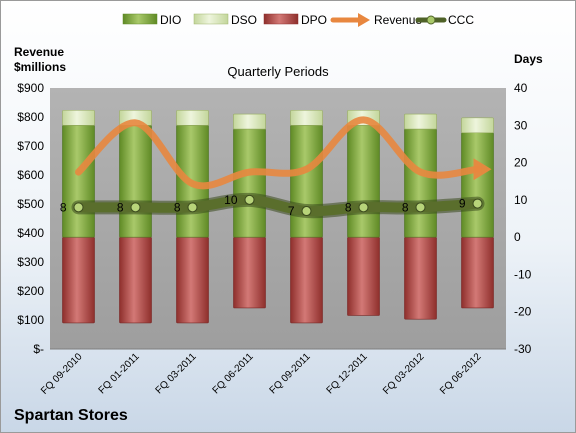 This screenshot has width=576, height=433. What do you see at coordinates (461, 20) in the screenshot?
I see `legend-ccc-label: CCC` at bounding box center [461, 20].